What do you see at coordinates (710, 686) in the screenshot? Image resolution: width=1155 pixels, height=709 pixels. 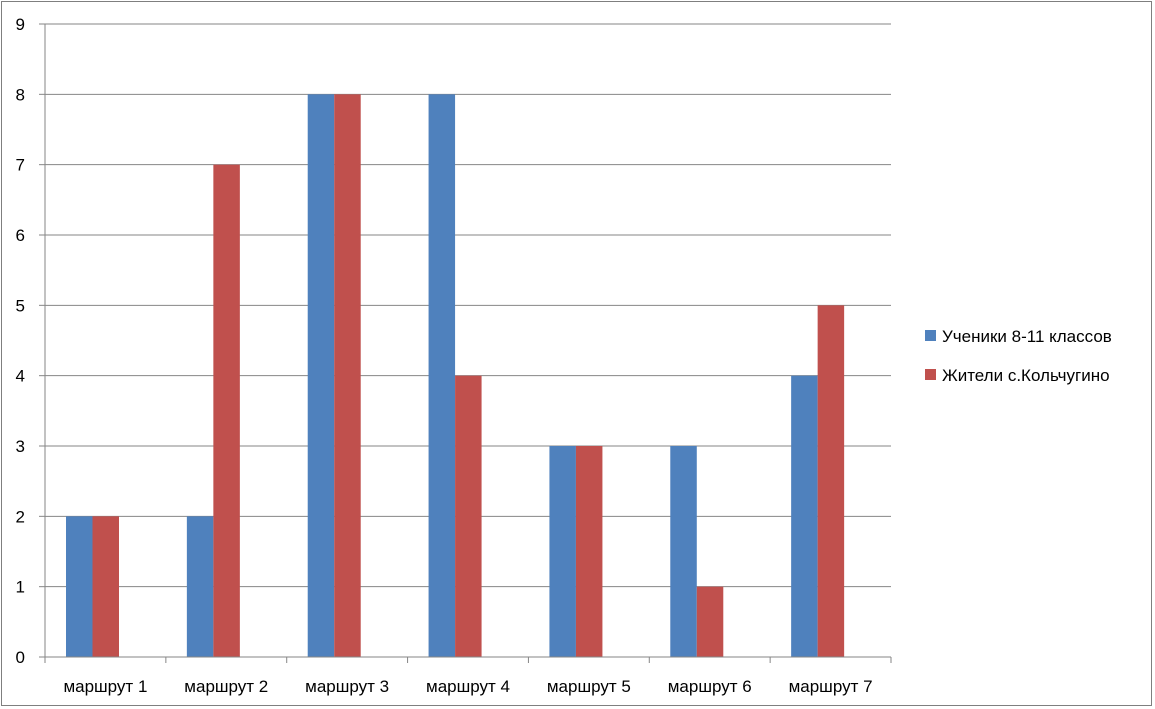 I see `x-tick-label: маршрут 6` at bounding box center [710, 686].